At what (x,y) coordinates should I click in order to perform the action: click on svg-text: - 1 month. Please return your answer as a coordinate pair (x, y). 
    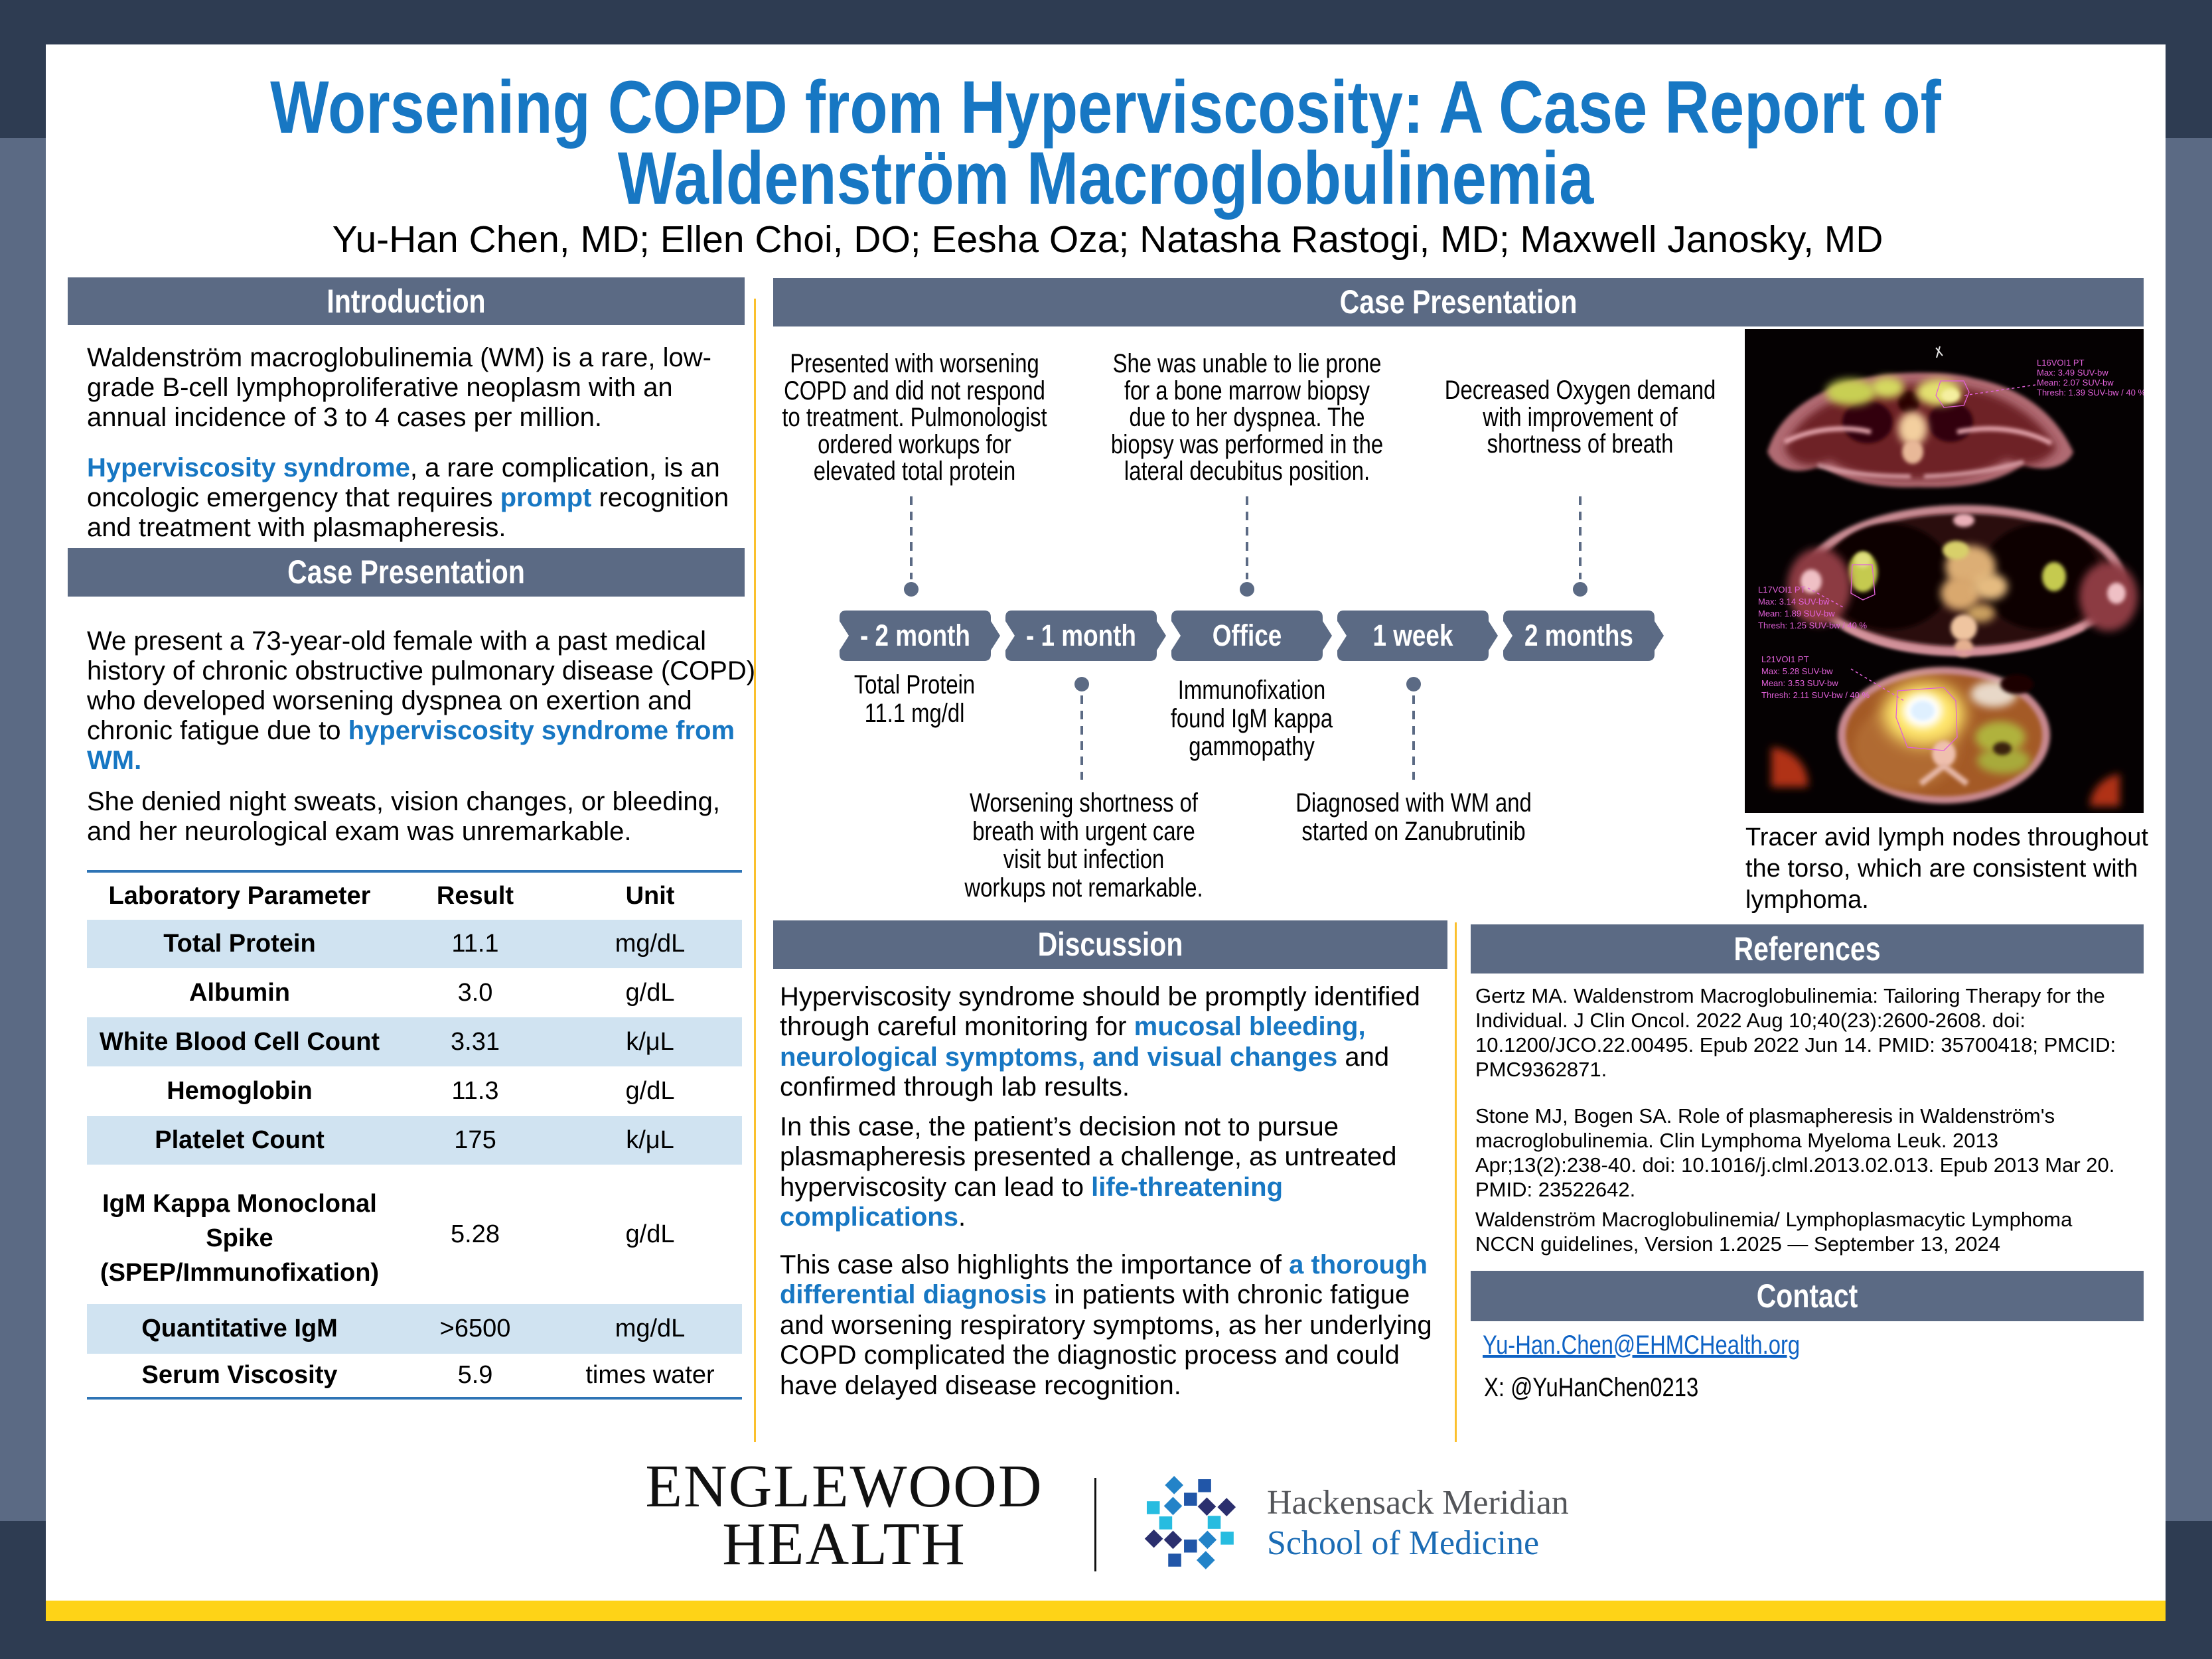
    Looking at the image, I should click on (1081, 635).